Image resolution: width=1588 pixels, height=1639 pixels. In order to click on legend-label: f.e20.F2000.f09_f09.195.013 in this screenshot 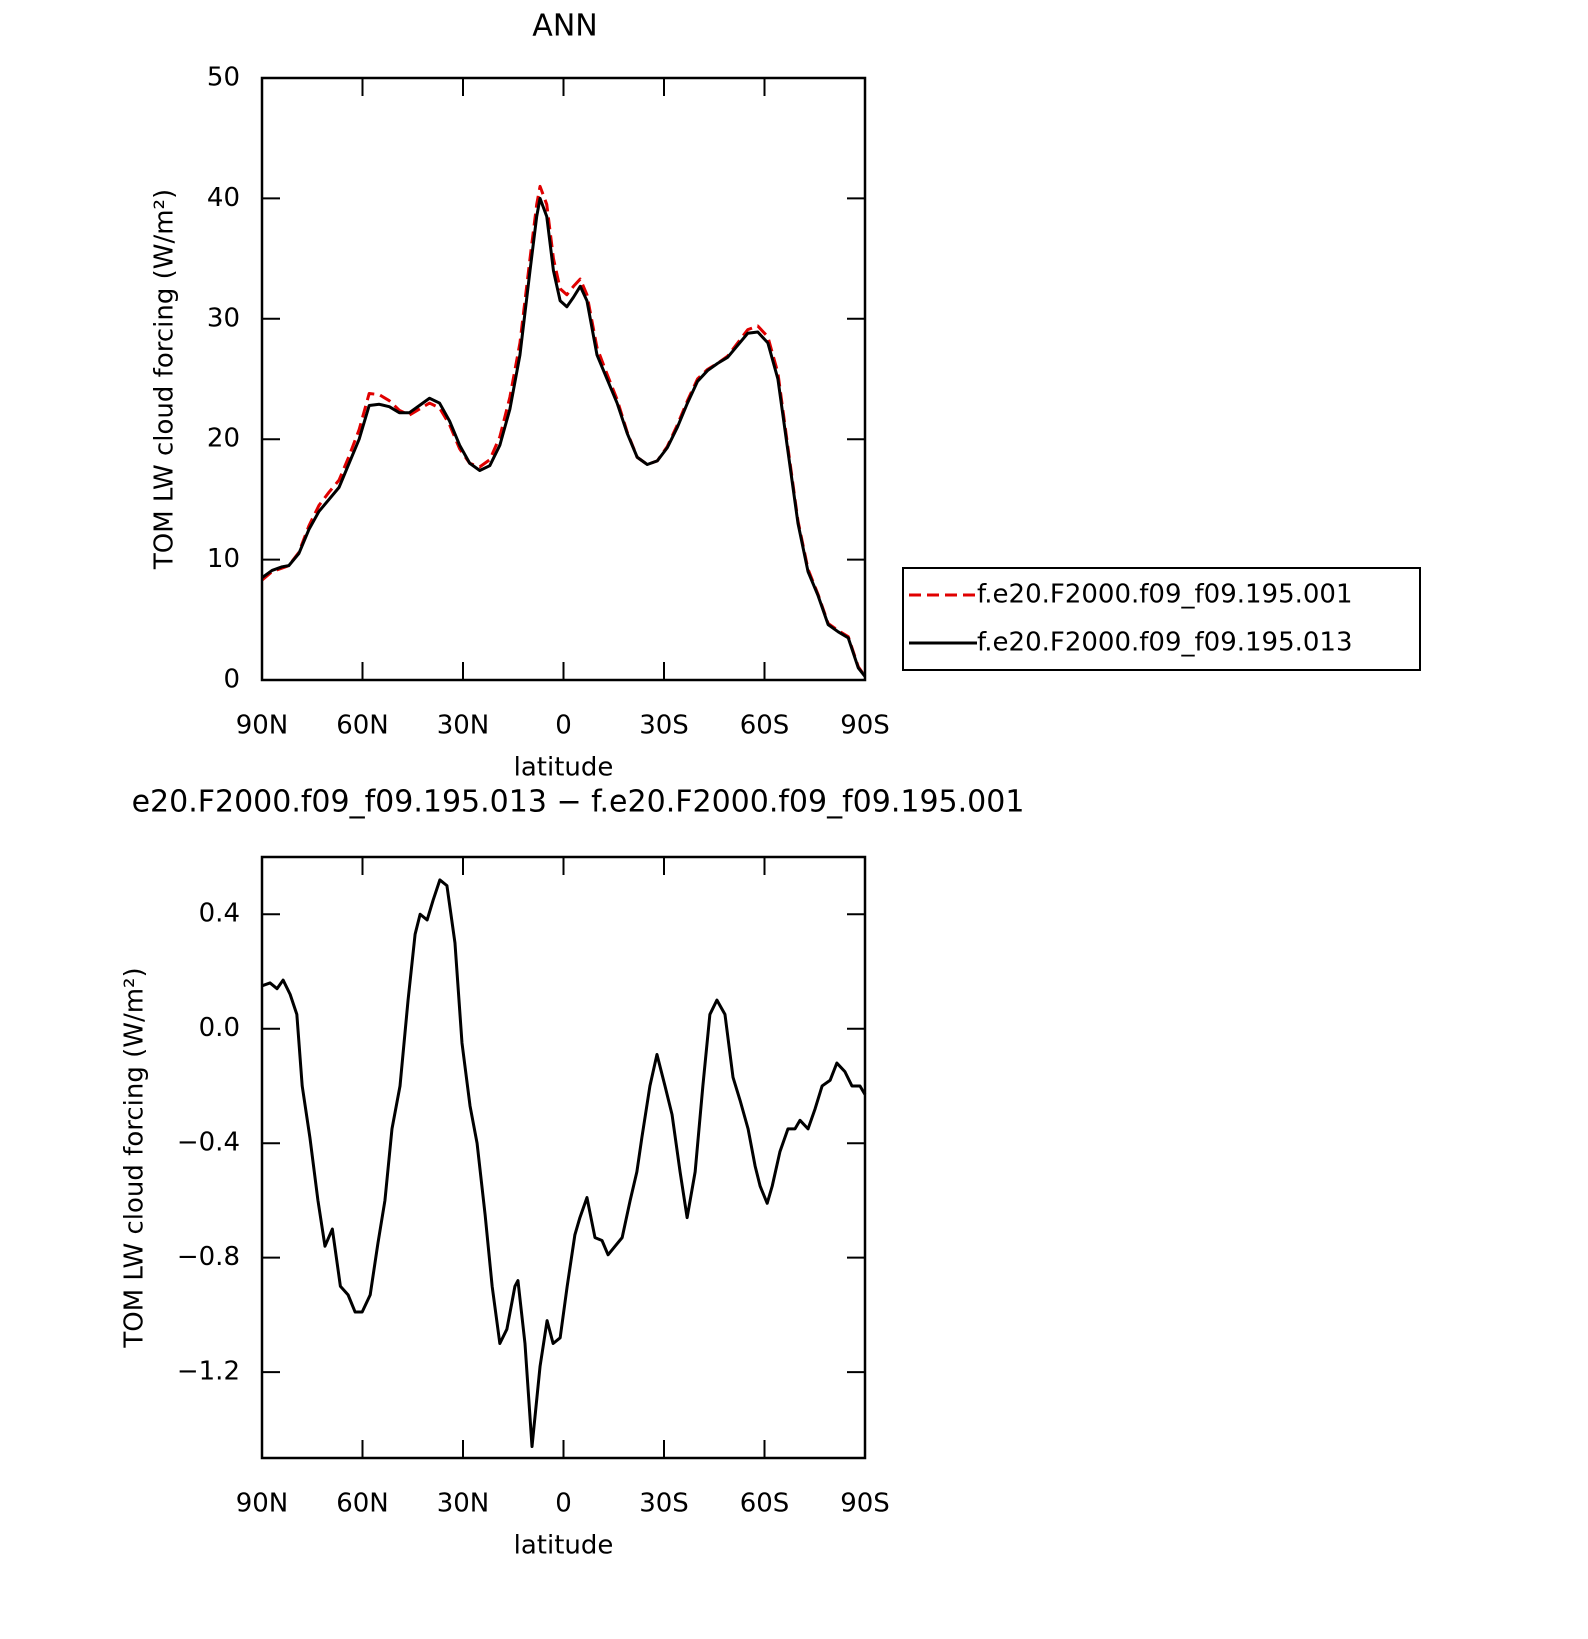, I will do `click(1165, 643)`.